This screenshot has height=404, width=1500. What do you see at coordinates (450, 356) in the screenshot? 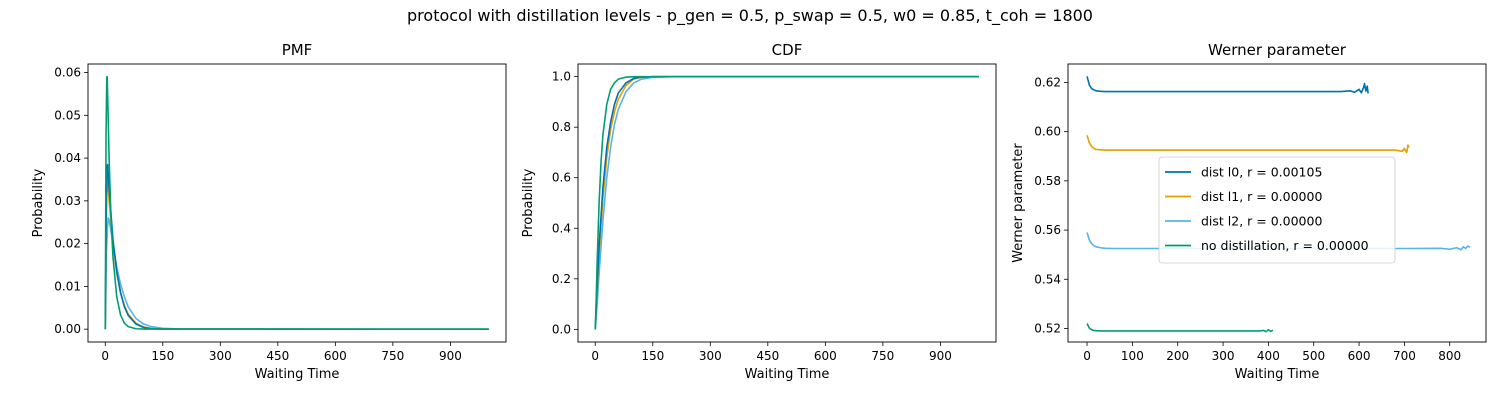
I see `chart-pmf-xtick-label: 900` at bounding box center [450, 356].